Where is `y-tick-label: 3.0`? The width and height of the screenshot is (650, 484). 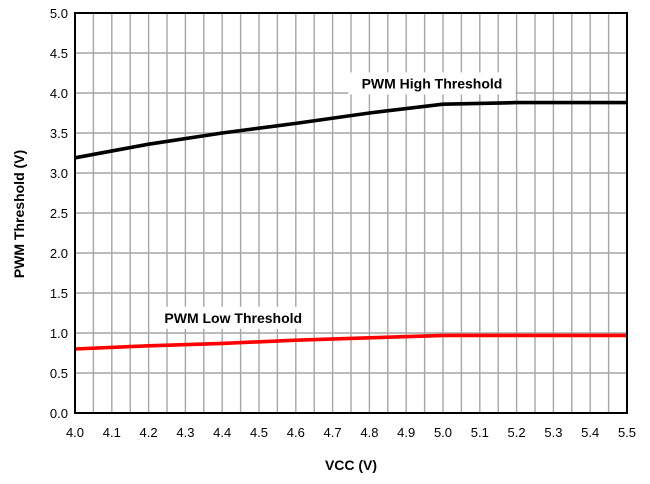 y-tick-label: 3.0 is located at coordinates (59, 173).